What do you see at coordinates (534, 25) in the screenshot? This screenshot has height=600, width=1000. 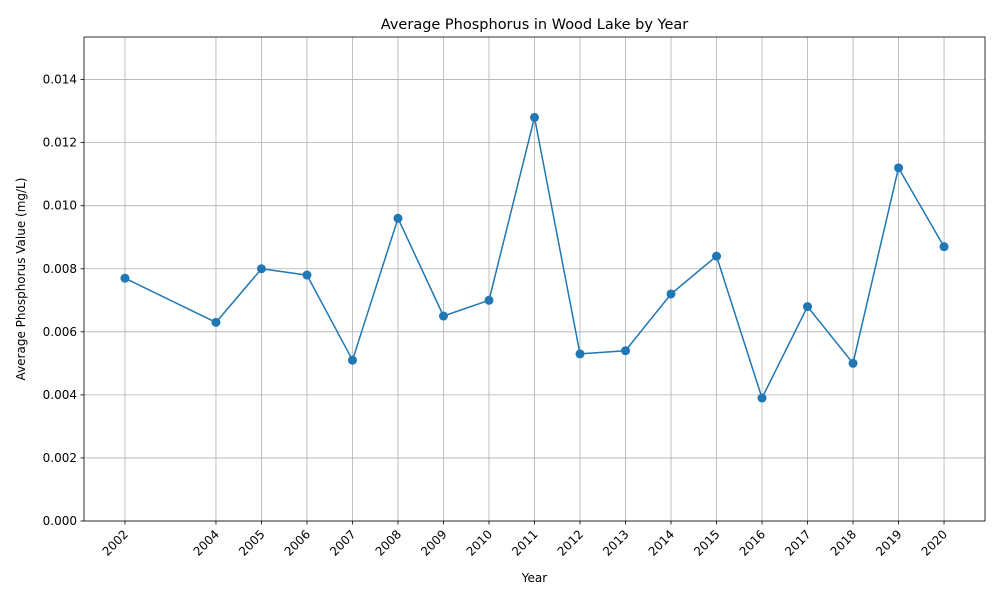 I see `chart-title: Average Phosphorus in Wood Lake by Year` at bounding box center [534, 25].